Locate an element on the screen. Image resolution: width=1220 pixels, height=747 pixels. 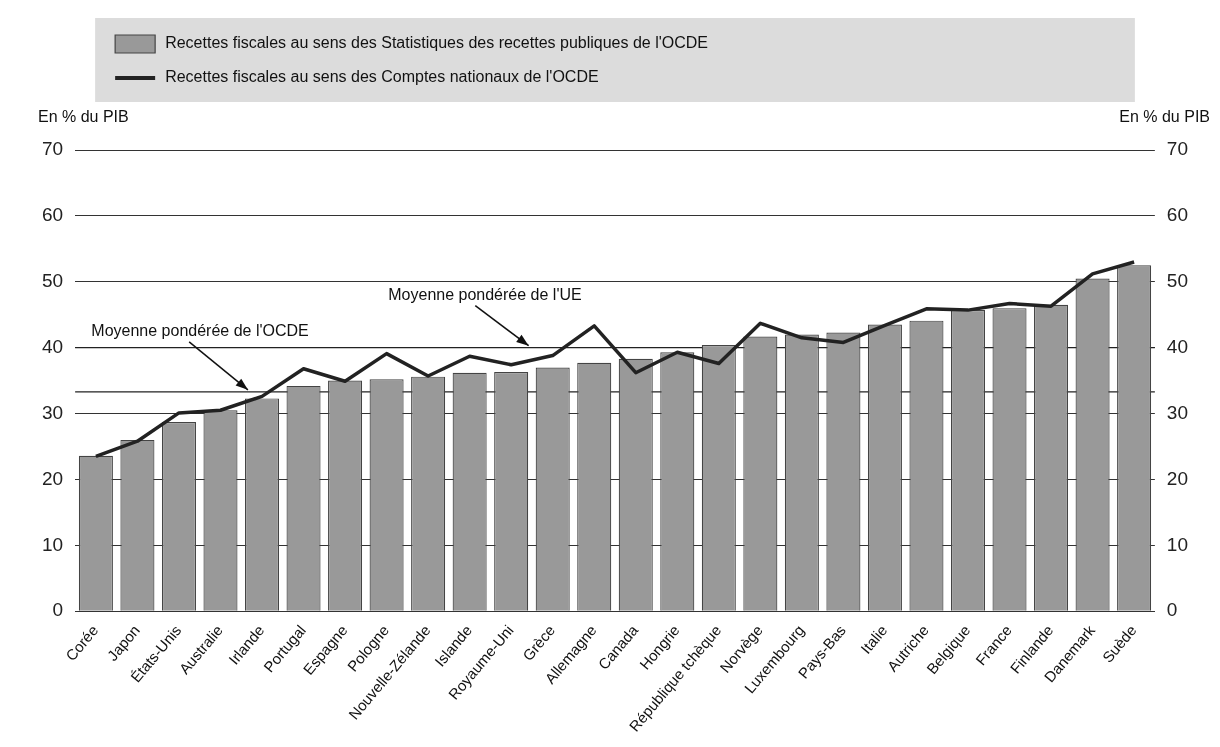
y2-tick-label: 30 is located at coordinates (1177, 412).